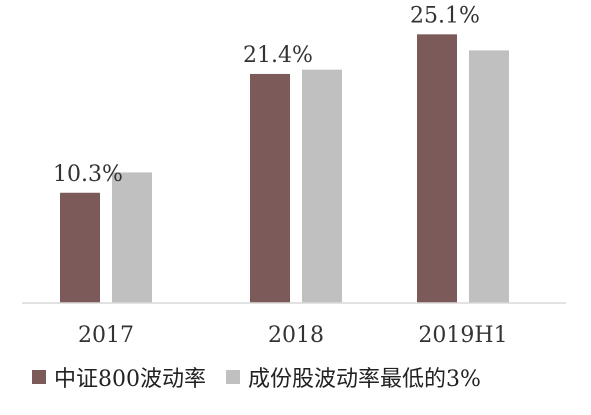 The height and width of the screenshot is (415, 591). I want to click on x-tick-labels-group: 2017 2018 2019H1, so click(293, 335).